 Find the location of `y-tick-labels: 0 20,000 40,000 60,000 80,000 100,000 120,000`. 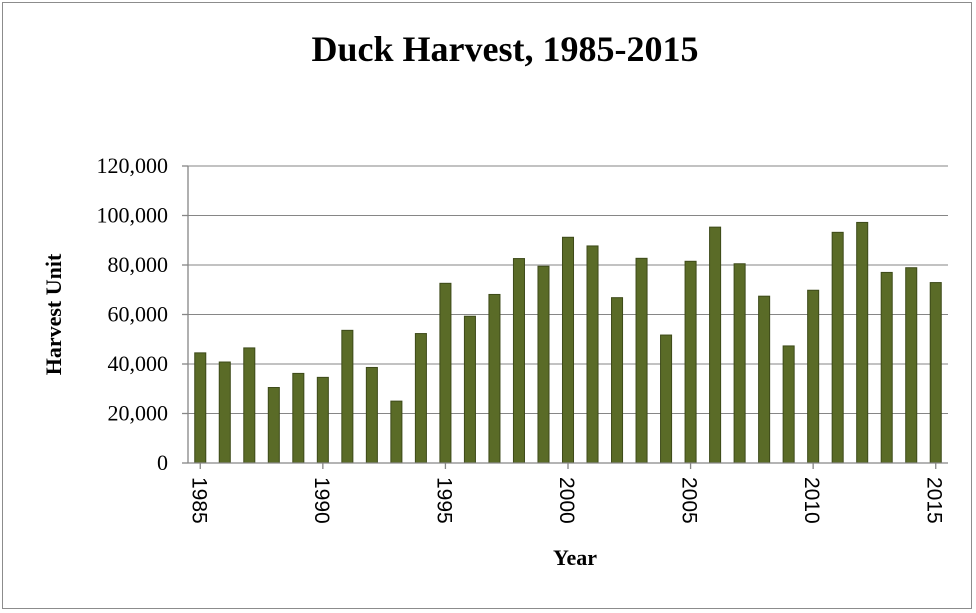

y-tick-labels: 0 20,000 40,000 60,000 80,000 100,000 120,000 is located at coordinates (133, 314).